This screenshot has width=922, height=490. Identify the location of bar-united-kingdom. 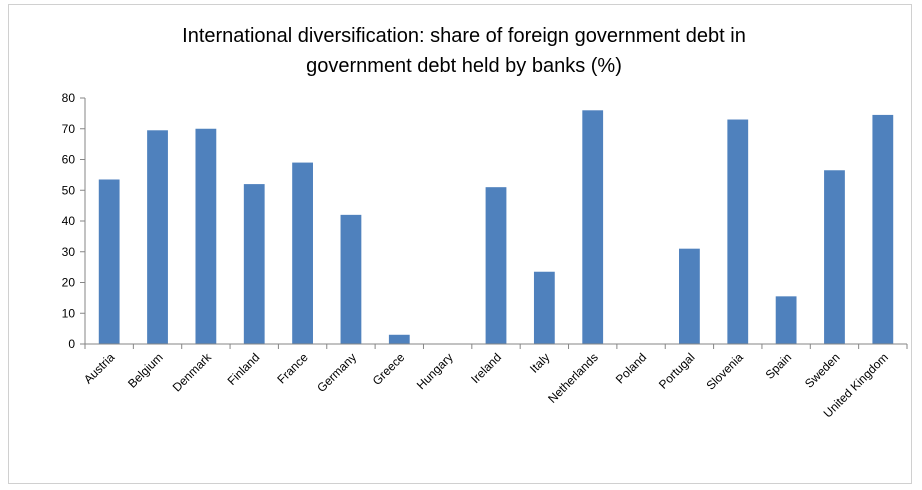
(883, 229).